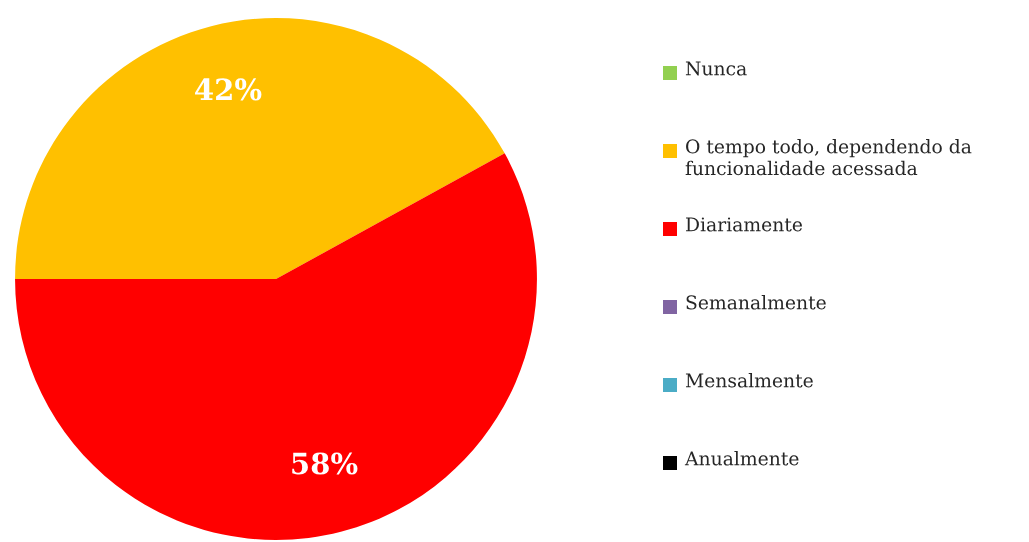  Describe the element at coordinates (828, 157) in the screenshot. I see `legend-label: O tempo todo, dependendo da funcionalidade acessada` at that location.